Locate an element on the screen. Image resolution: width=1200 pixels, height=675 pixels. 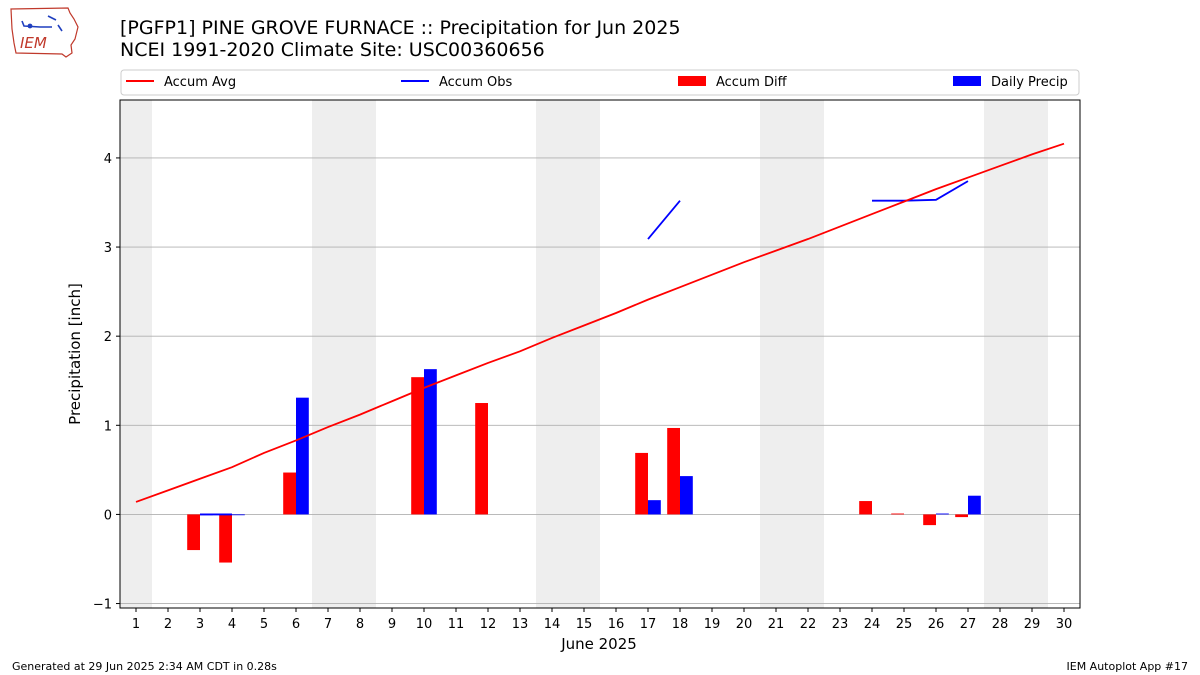
x-tick-label-27: 27 is located at coordinates (968, 624).